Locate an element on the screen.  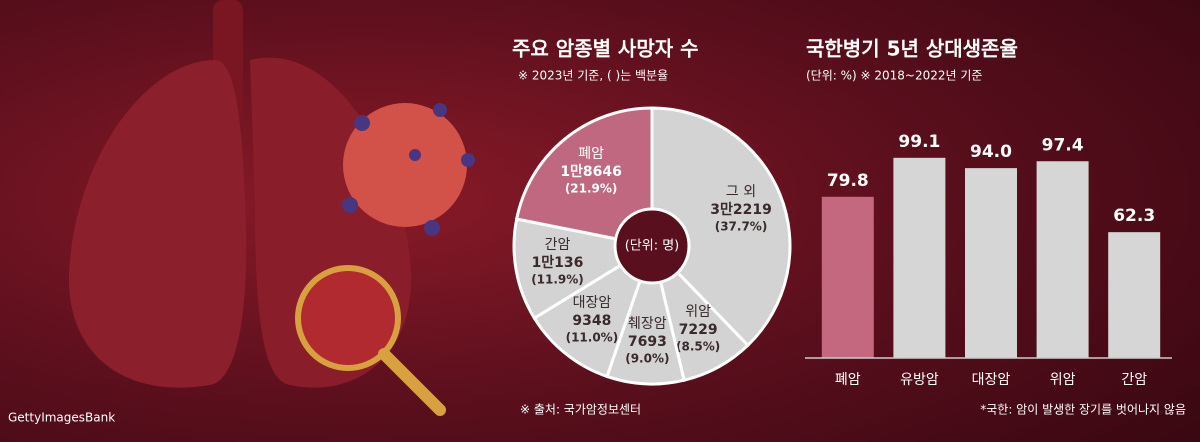
value-label: 1만8646 is located at coordinates (591, 172).